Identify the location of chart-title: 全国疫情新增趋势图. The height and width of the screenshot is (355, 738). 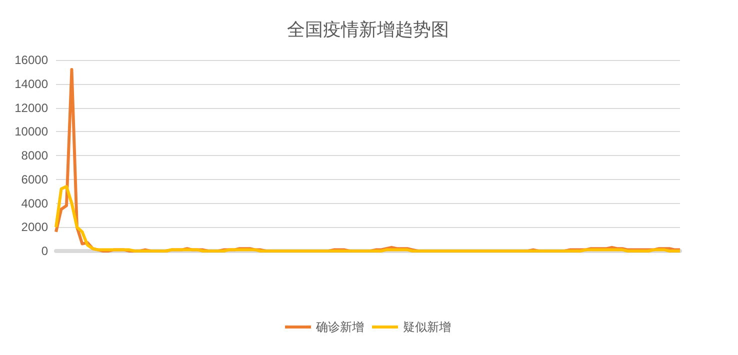
(368, 30).